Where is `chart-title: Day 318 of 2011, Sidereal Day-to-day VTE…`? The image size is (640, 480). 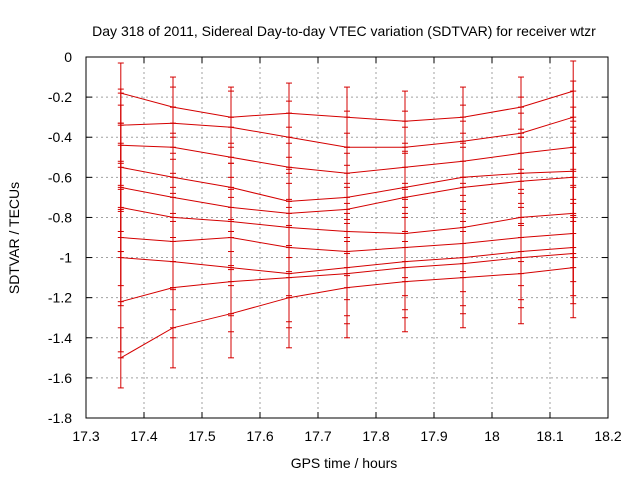
chart-title: Day 318 of 2011, Sidereal Day-to-day VTE… is located at coordinates (344, 31).